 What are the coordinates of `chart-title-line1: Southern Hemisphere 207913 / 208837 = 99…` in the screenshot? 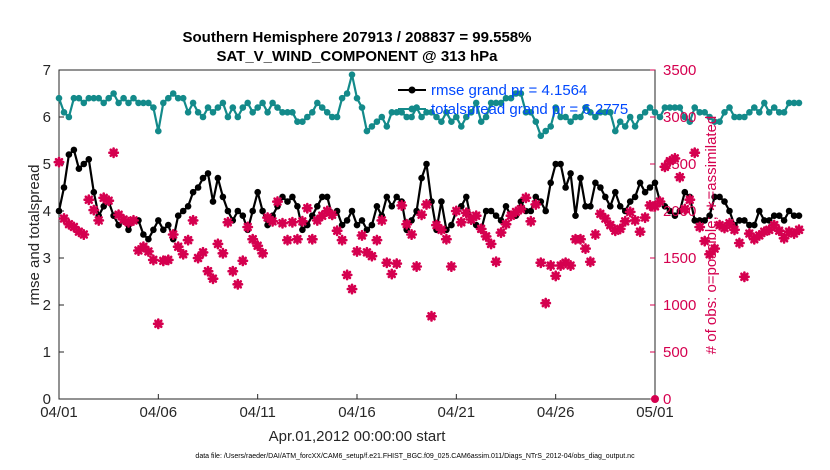 It's located at (357, 37).